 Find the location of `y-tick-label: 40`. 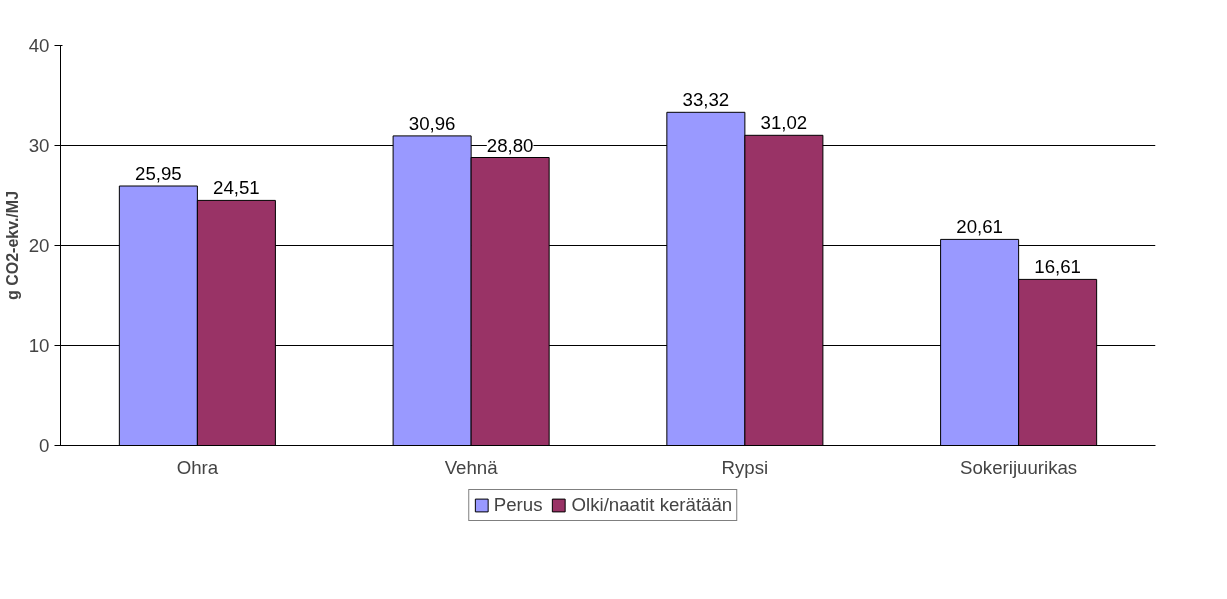

y-tick-label: 40 is located at coordinates (39, 45).